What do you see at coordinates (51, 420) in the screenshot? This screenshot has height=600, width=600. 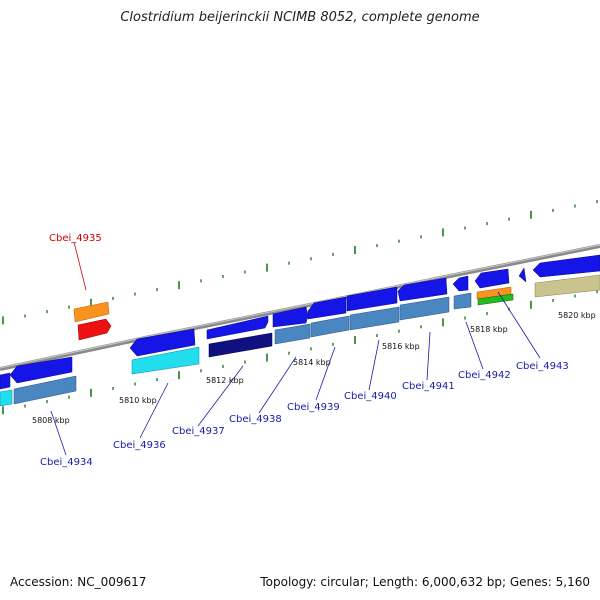 I see `kbp-label: 5808 kbp` at bounding box center [51, 420].